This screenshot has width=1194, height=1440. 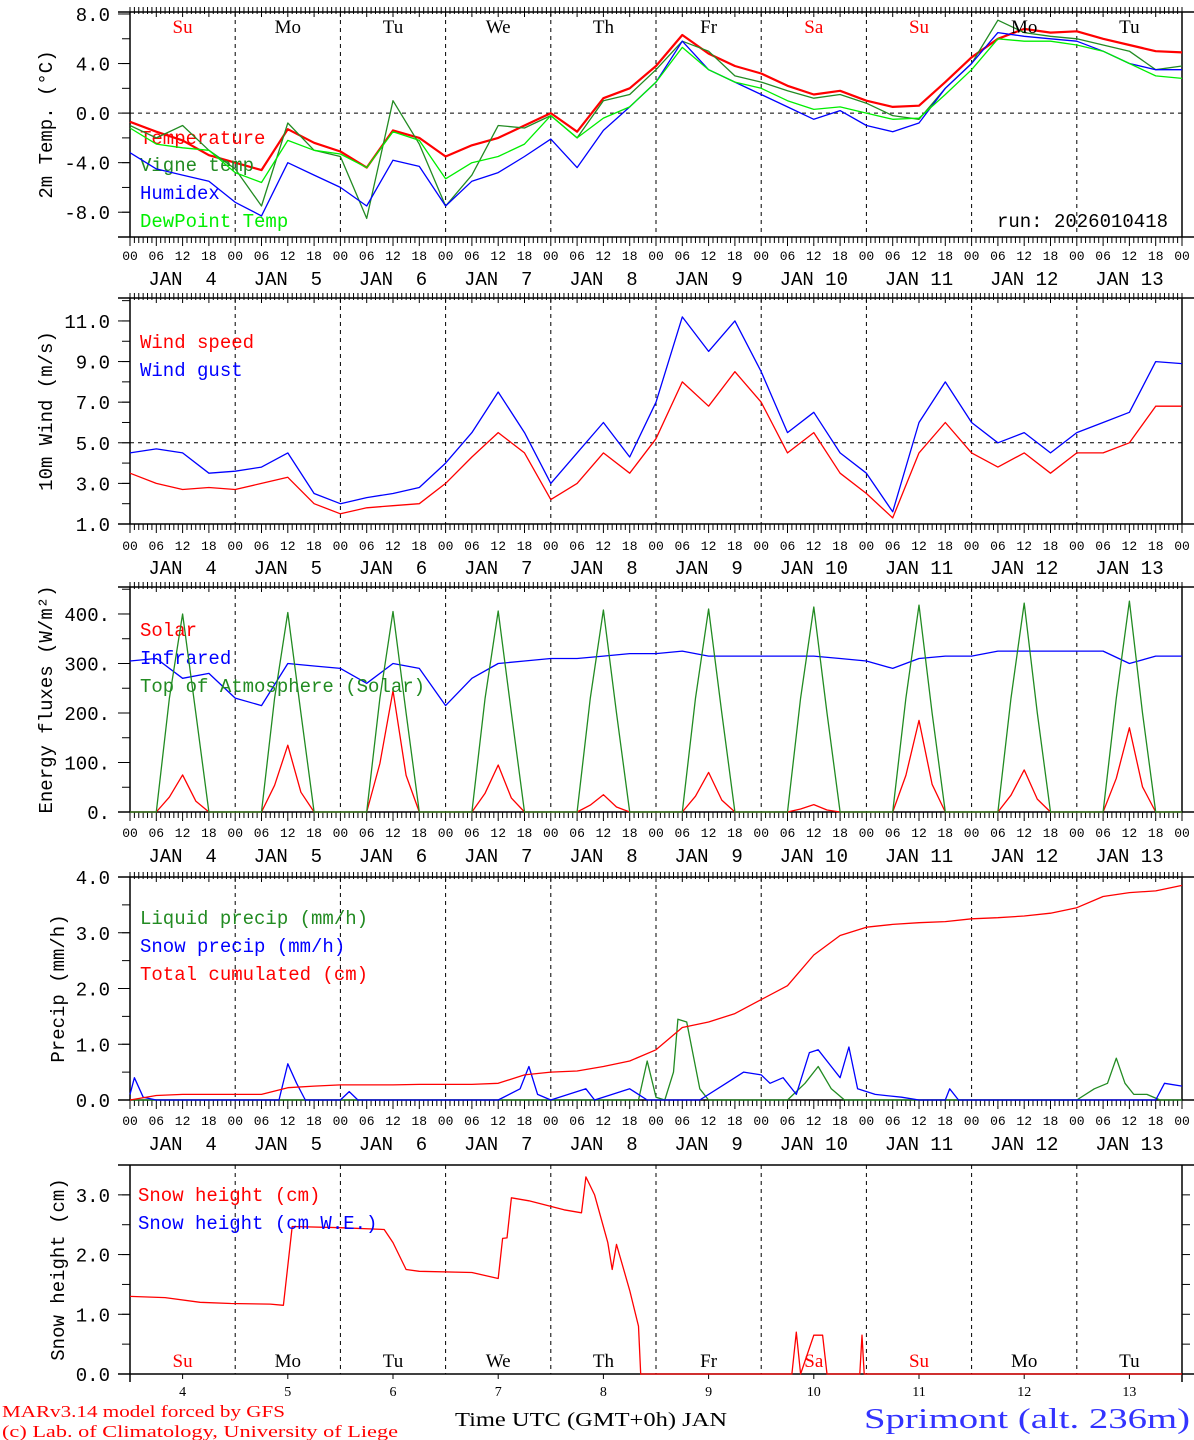 I want to click on x-date-label: JAN 7, so click(x=498, y=857).